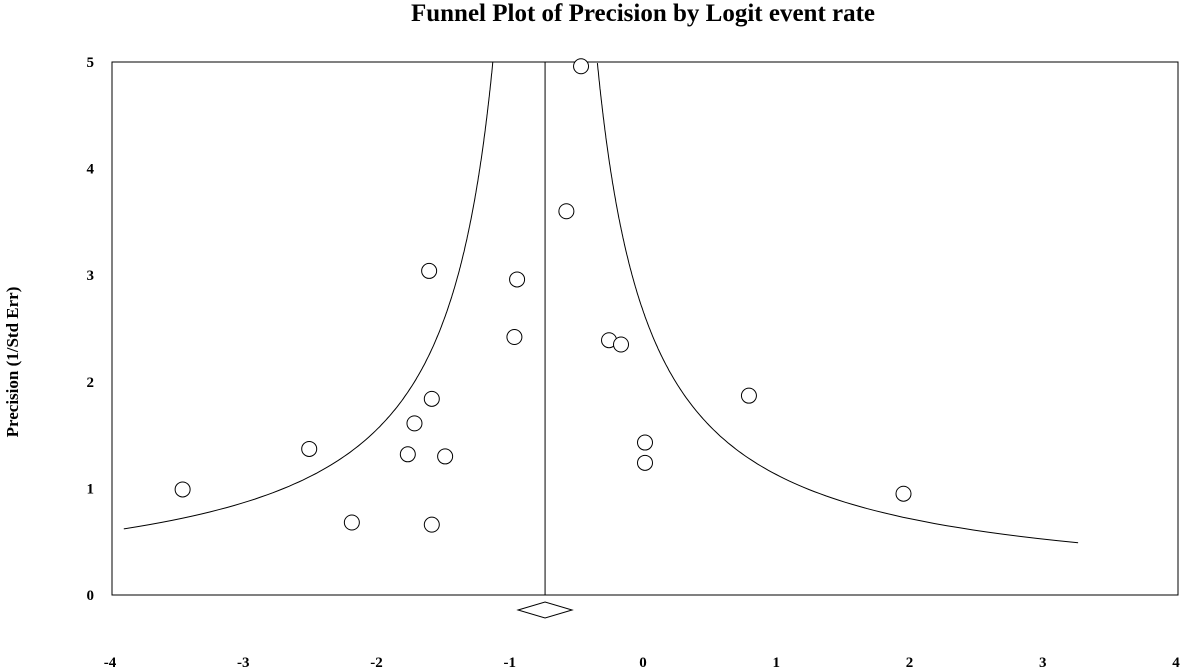  Describe the element at coordinates (1043, 661) in the screenshot. I see `x-tick-label: 3` at that location.